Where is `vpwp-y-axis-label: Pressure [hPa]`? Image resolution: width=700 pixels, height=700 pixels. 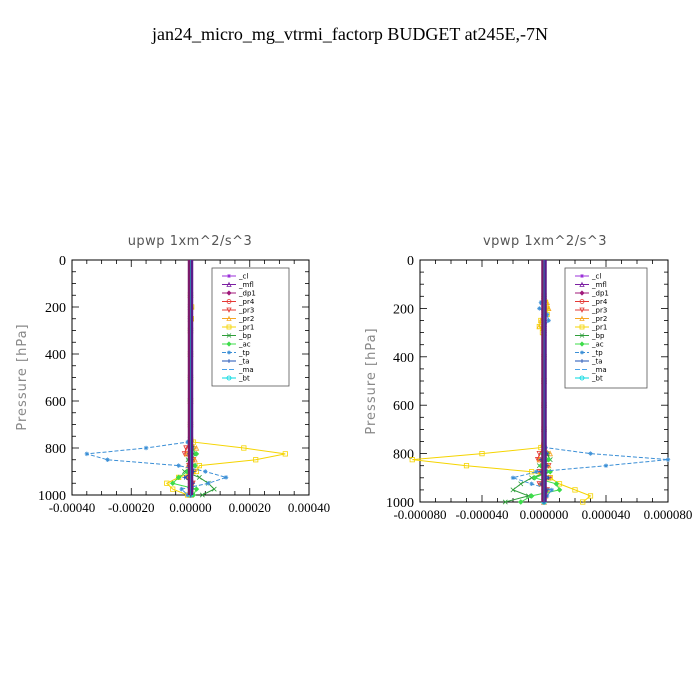
vpwp-y-axis-label: Pressure [hPa] is located at coordinates (371, 380).